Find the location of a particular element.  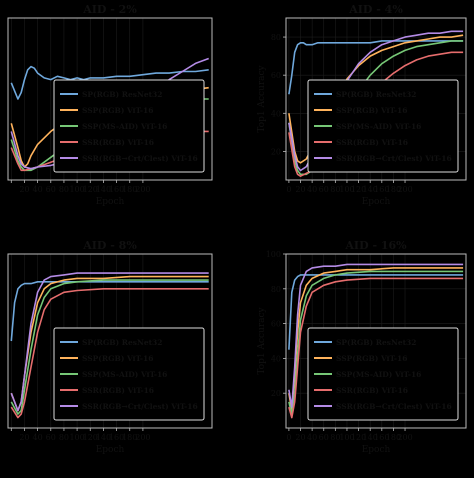

y-tick-label: 100 is located at coordinates (273, 254).